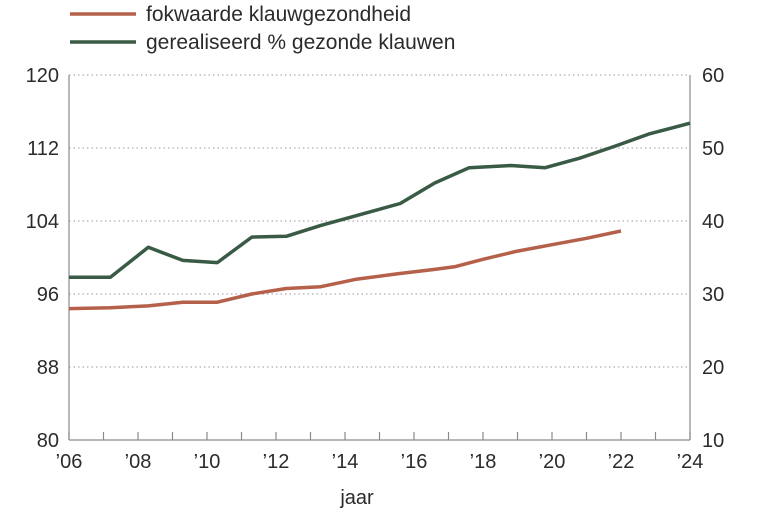 The height and width of the screenshot is (513, 770). What do you see at coordinates (713, 258) in the screenshot?
I see `y-axis-right-labels: 10 20 30 40 50 60` at bounding box center [713, 258].